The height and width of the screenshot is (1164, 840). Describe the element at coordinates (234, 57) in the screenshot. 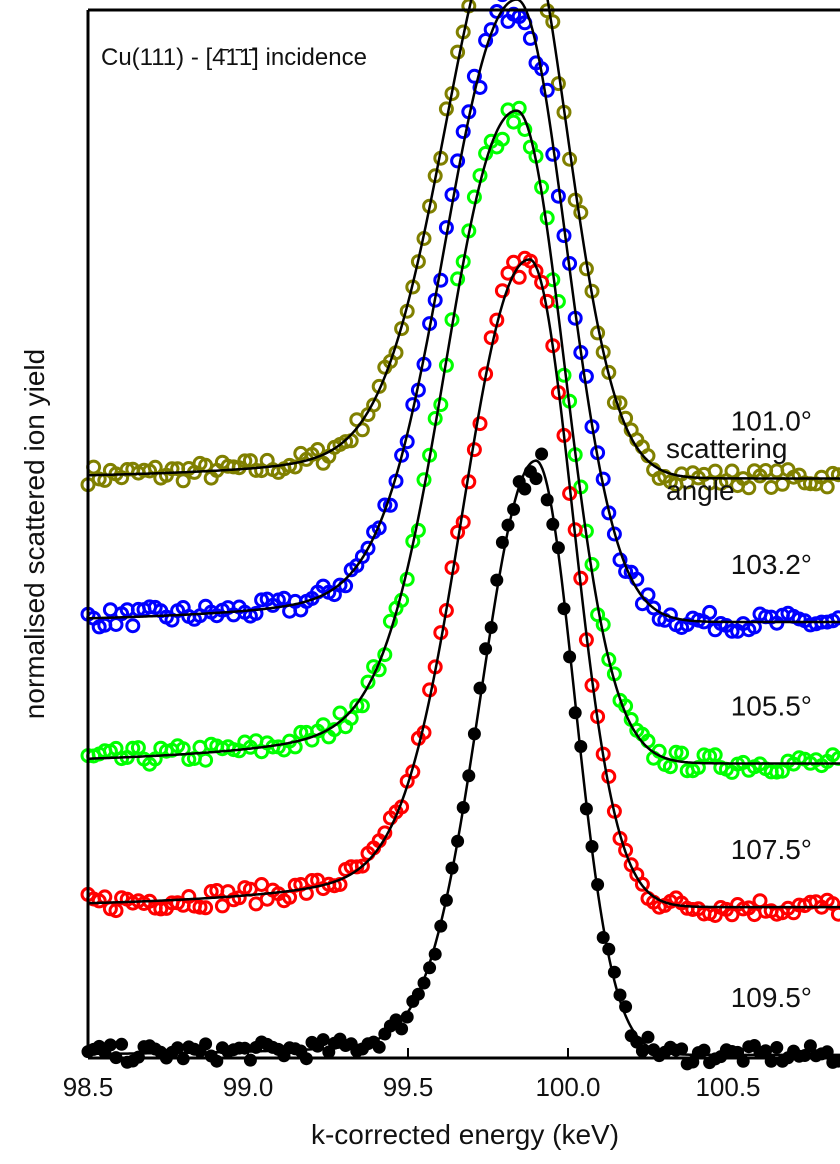

I see `chart-title: Cu(111) - [4̄1̄1̄] incidence` at that location.